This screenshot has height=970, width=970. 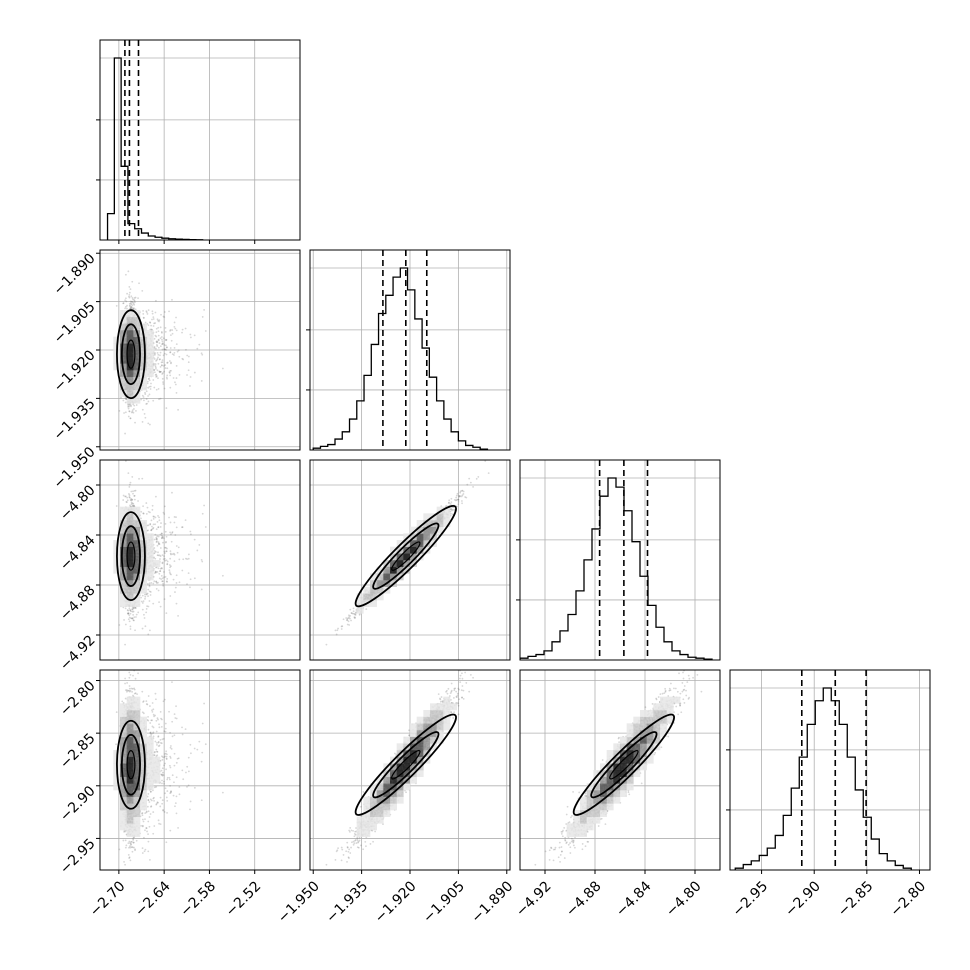 I want to click on panel-content, so click(x=200, y=140).